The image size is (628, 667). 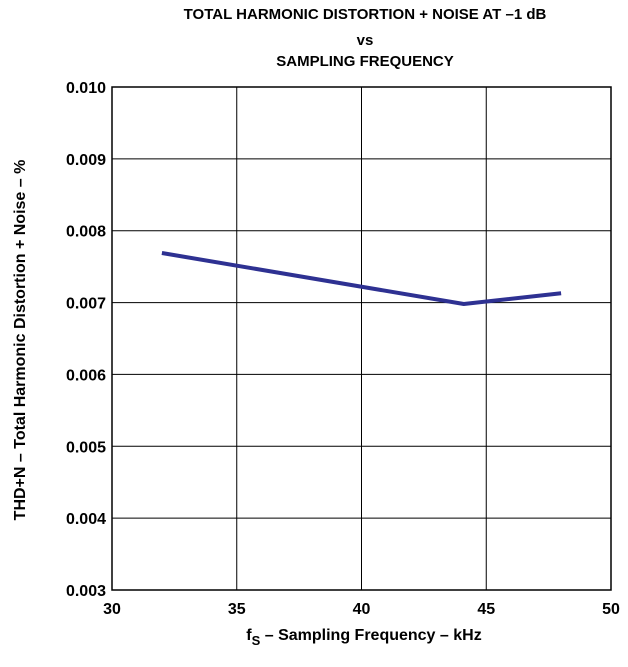 I want to click on y-tick-label: 0.005, so click(x=86, y=447).